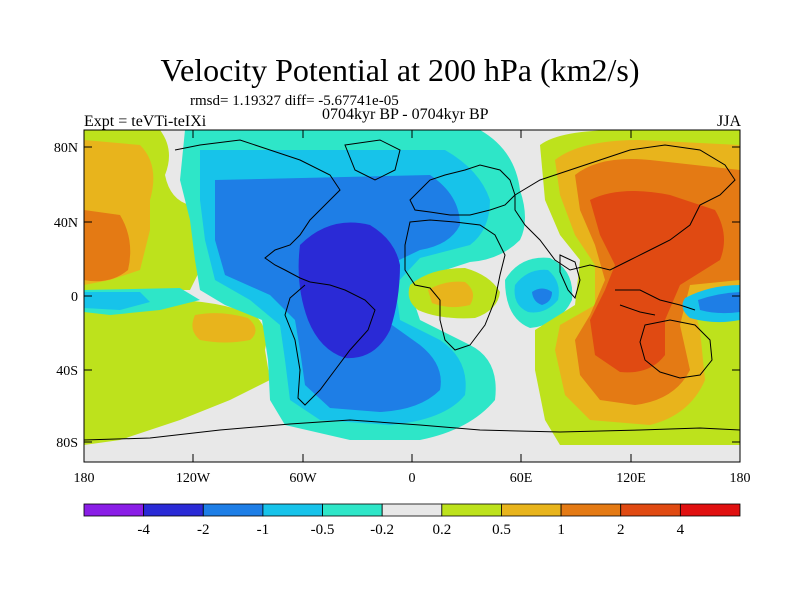 This screenshot has height=600, width=800. What do you see at coordinates (542, 296) in the screenshot?
I see `indian-ocean-negative-blue` at bounding box center [542, 296].